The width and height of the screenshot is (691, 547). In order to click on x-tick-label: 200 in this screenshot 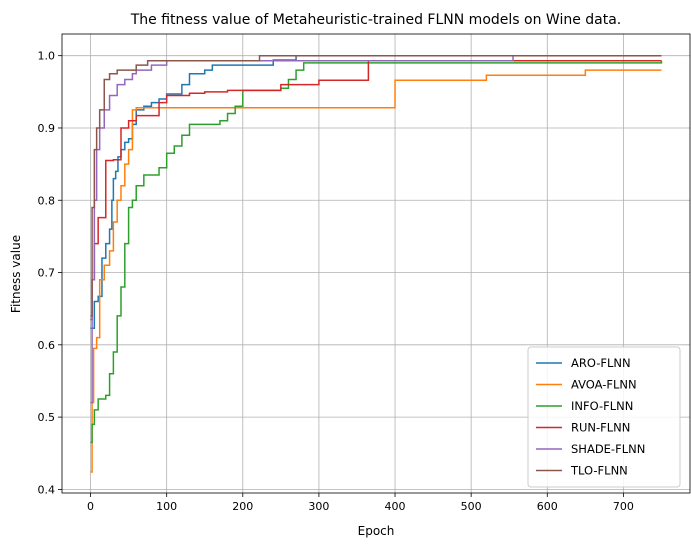, I will do `click(242, 506)`.